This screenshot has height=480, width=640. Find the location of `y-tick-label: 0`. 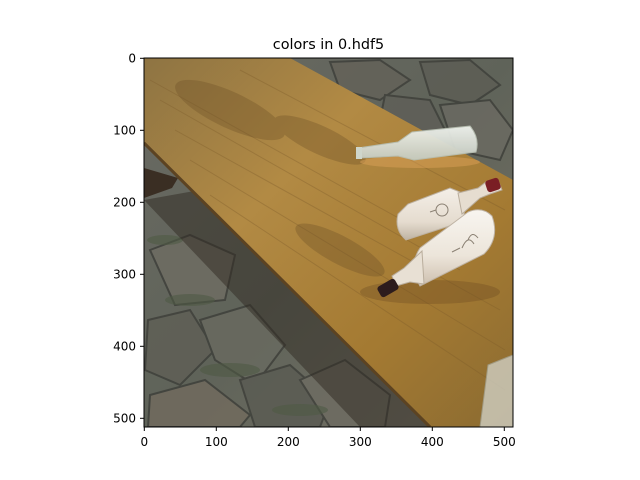

y-tick-label: 0 is located at coordinates (132, 59).